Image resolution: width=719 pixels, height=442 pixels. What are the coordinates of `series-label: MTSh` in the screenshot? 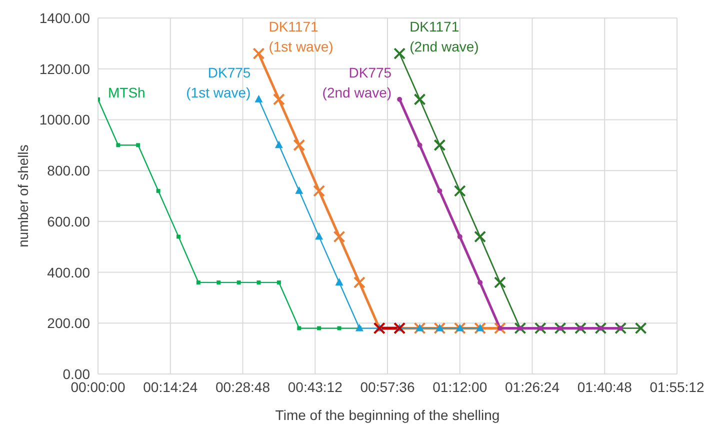 It's located at (127, 92).